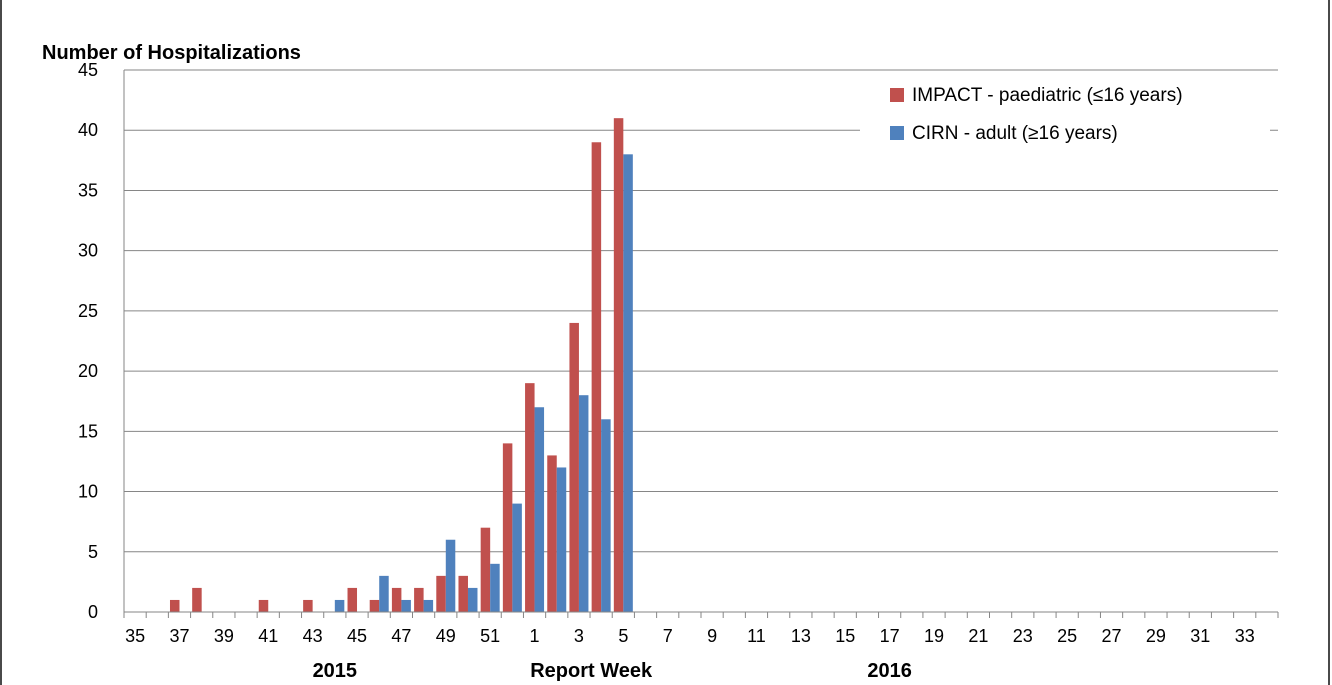 Image resolution: width=1332 pixels, height=685 pixels. What do you see at coordinates (490, 636) in the screenshot?
I see `x-tick-label: 51` at bounding box center [490, 636].